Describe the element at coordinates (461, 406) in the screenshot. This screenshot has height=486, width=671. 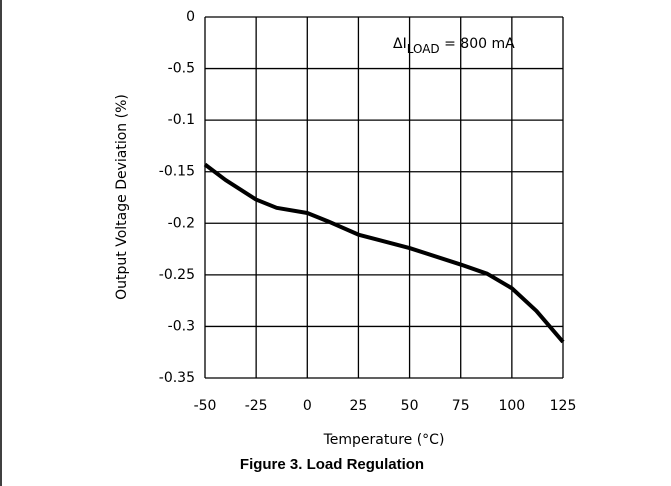
I see `x-tick-label: 75` at that location.